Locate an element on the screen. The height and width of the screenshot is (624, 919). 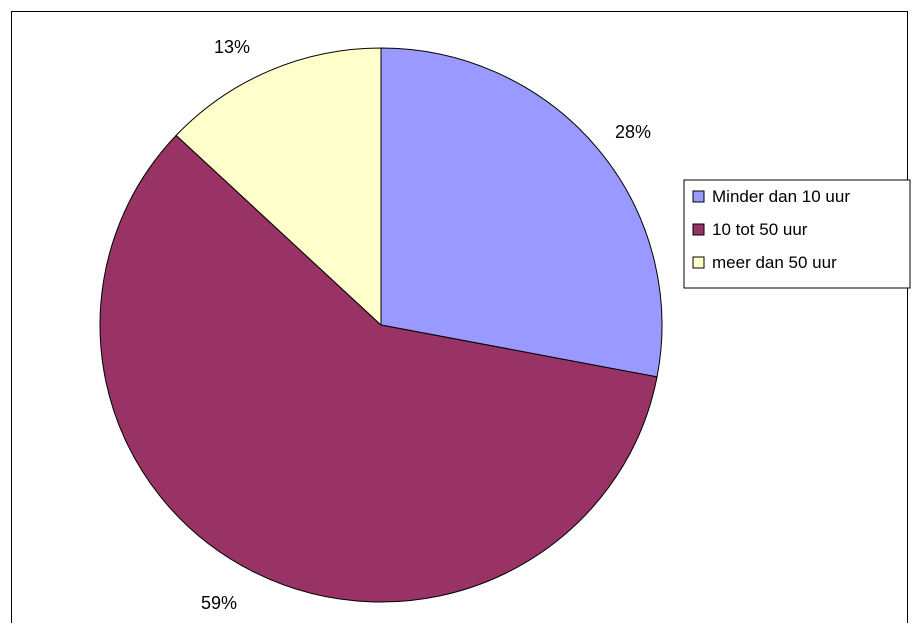
legend-border is located at coordinates (797, 234).